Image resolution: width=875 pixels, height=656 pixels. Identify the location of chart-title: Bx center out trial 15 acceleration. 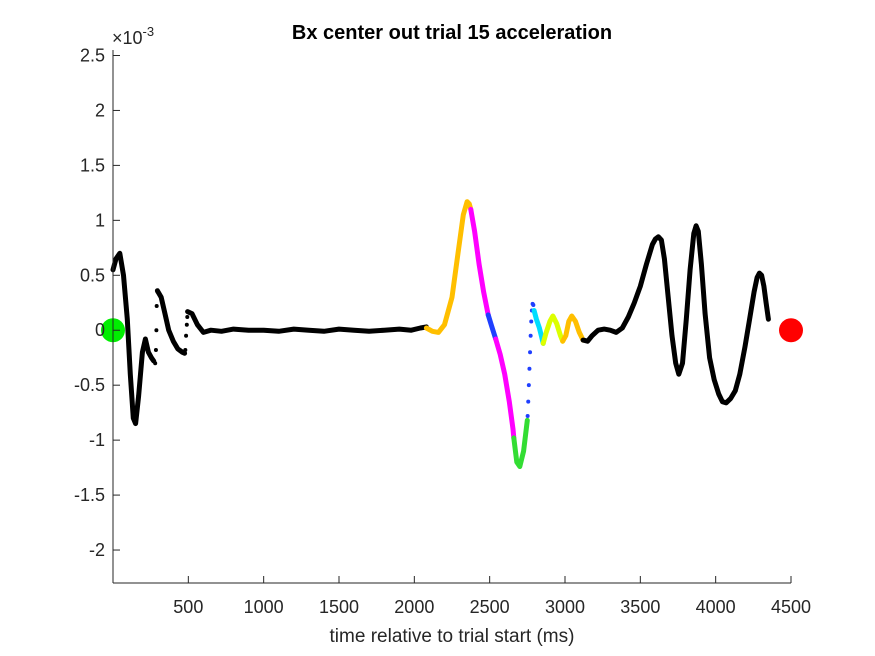
(452, 33).